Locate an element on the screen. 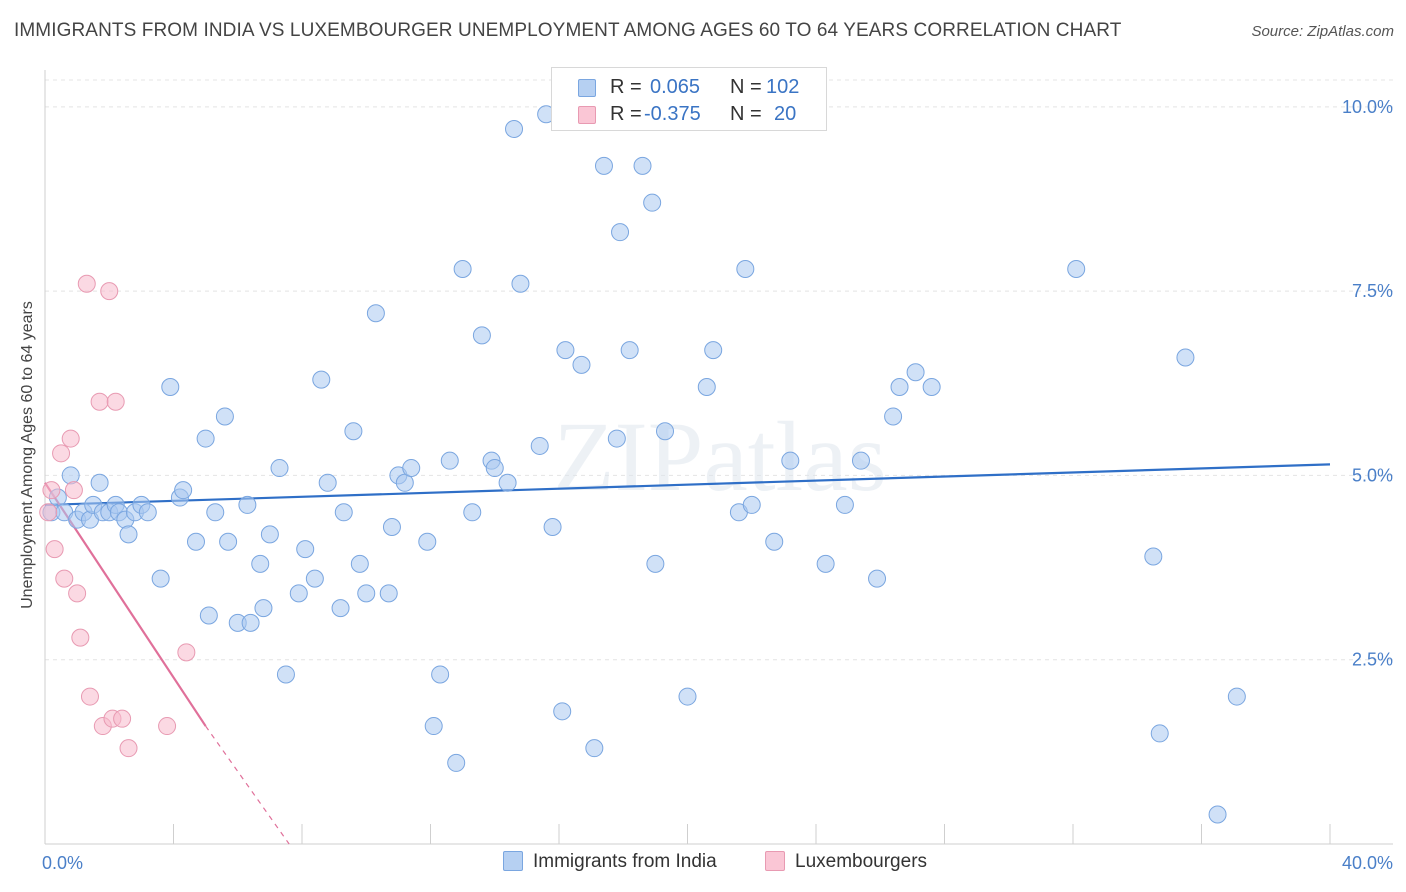  correlation-legend: R = 0.065 N = 102 R = -0.375 N = 20 is located at coordinates (689, 99).